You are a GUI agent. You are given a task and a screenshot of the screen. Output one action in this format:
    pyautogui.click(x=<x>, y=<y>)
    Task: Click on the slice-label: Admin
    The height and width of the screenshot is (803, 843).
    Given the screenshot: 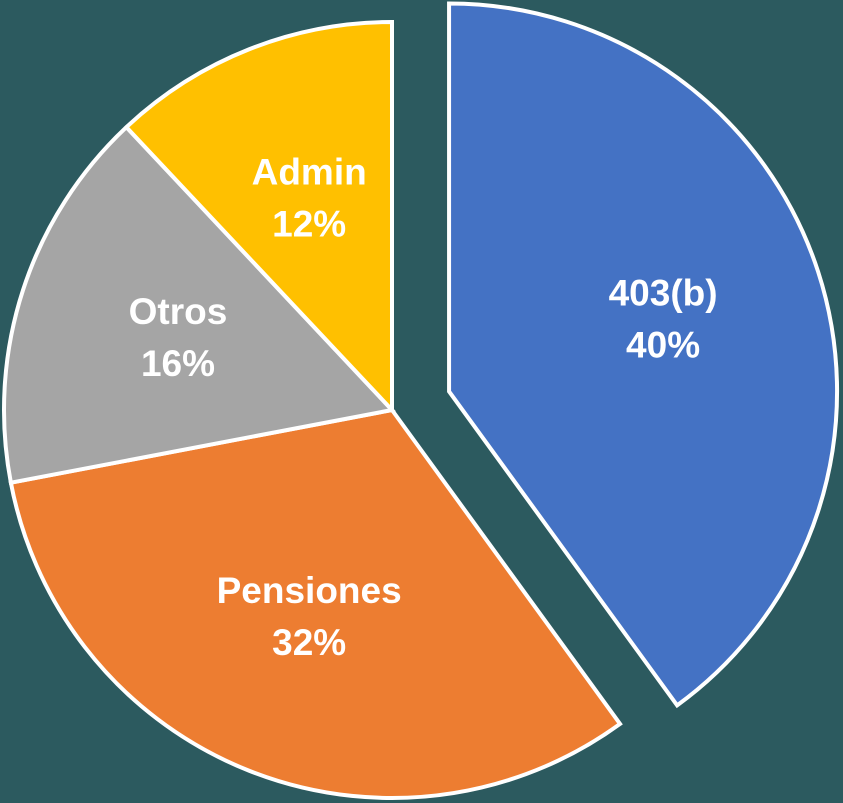 What is the action you would take?
    pyautogui.click(x=309, y=172)
    